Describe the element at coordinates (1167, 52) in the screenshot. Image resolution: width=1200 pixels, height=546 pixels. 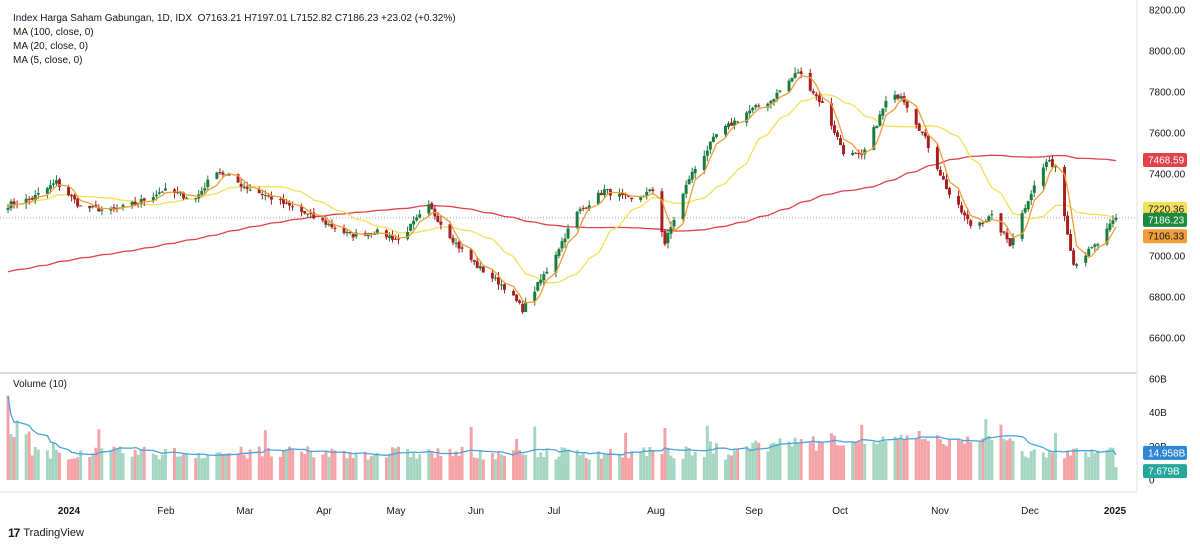
I see `price-tick-label: 8000.00` at that location.